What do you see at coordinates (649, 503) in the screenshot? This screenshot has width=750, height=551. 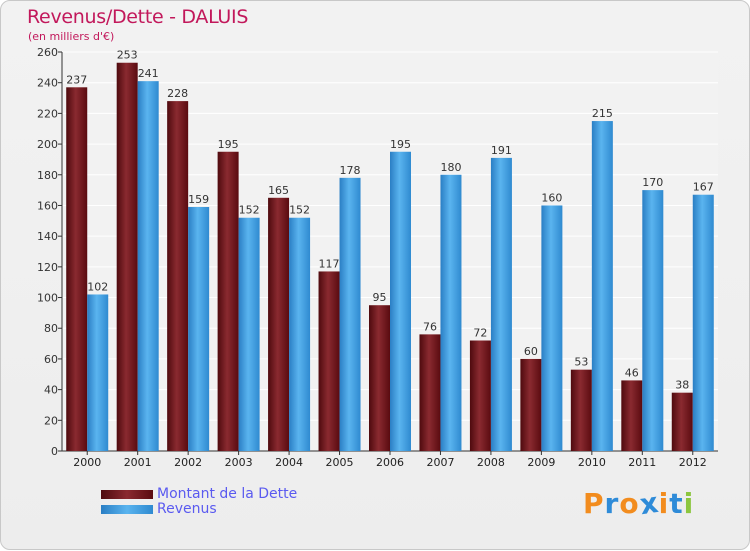 I see `logo-letter: x` at bounding box center [649, 503].